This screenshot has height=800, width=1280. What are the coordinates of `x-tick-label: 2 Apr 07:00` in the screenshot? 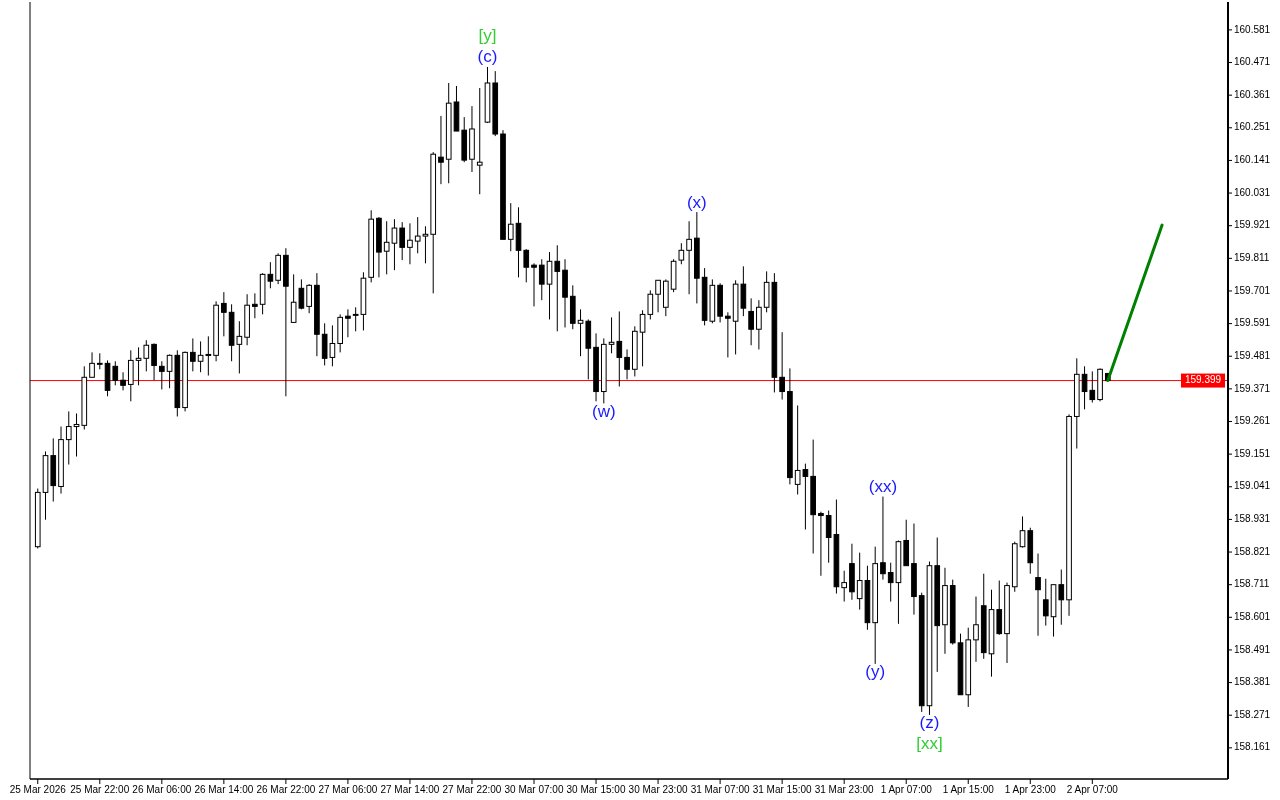 It's located at (1092, 789).